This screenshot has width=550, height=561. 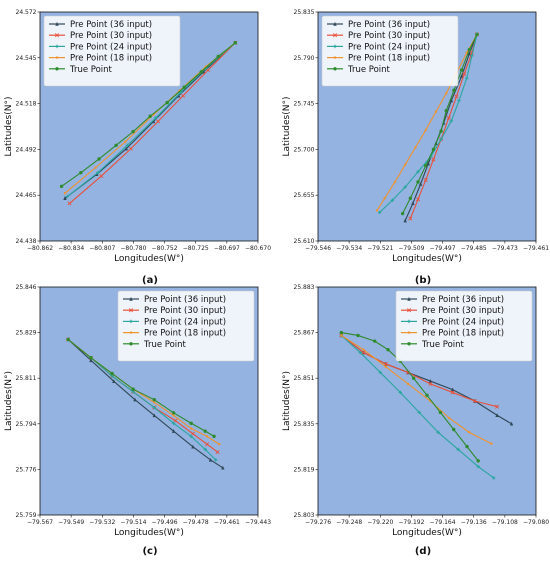 What do you see at coordinates (443, 522) in the screenshot?
I see `x-tick-label: −79.164` at bounding box center [443, 522].